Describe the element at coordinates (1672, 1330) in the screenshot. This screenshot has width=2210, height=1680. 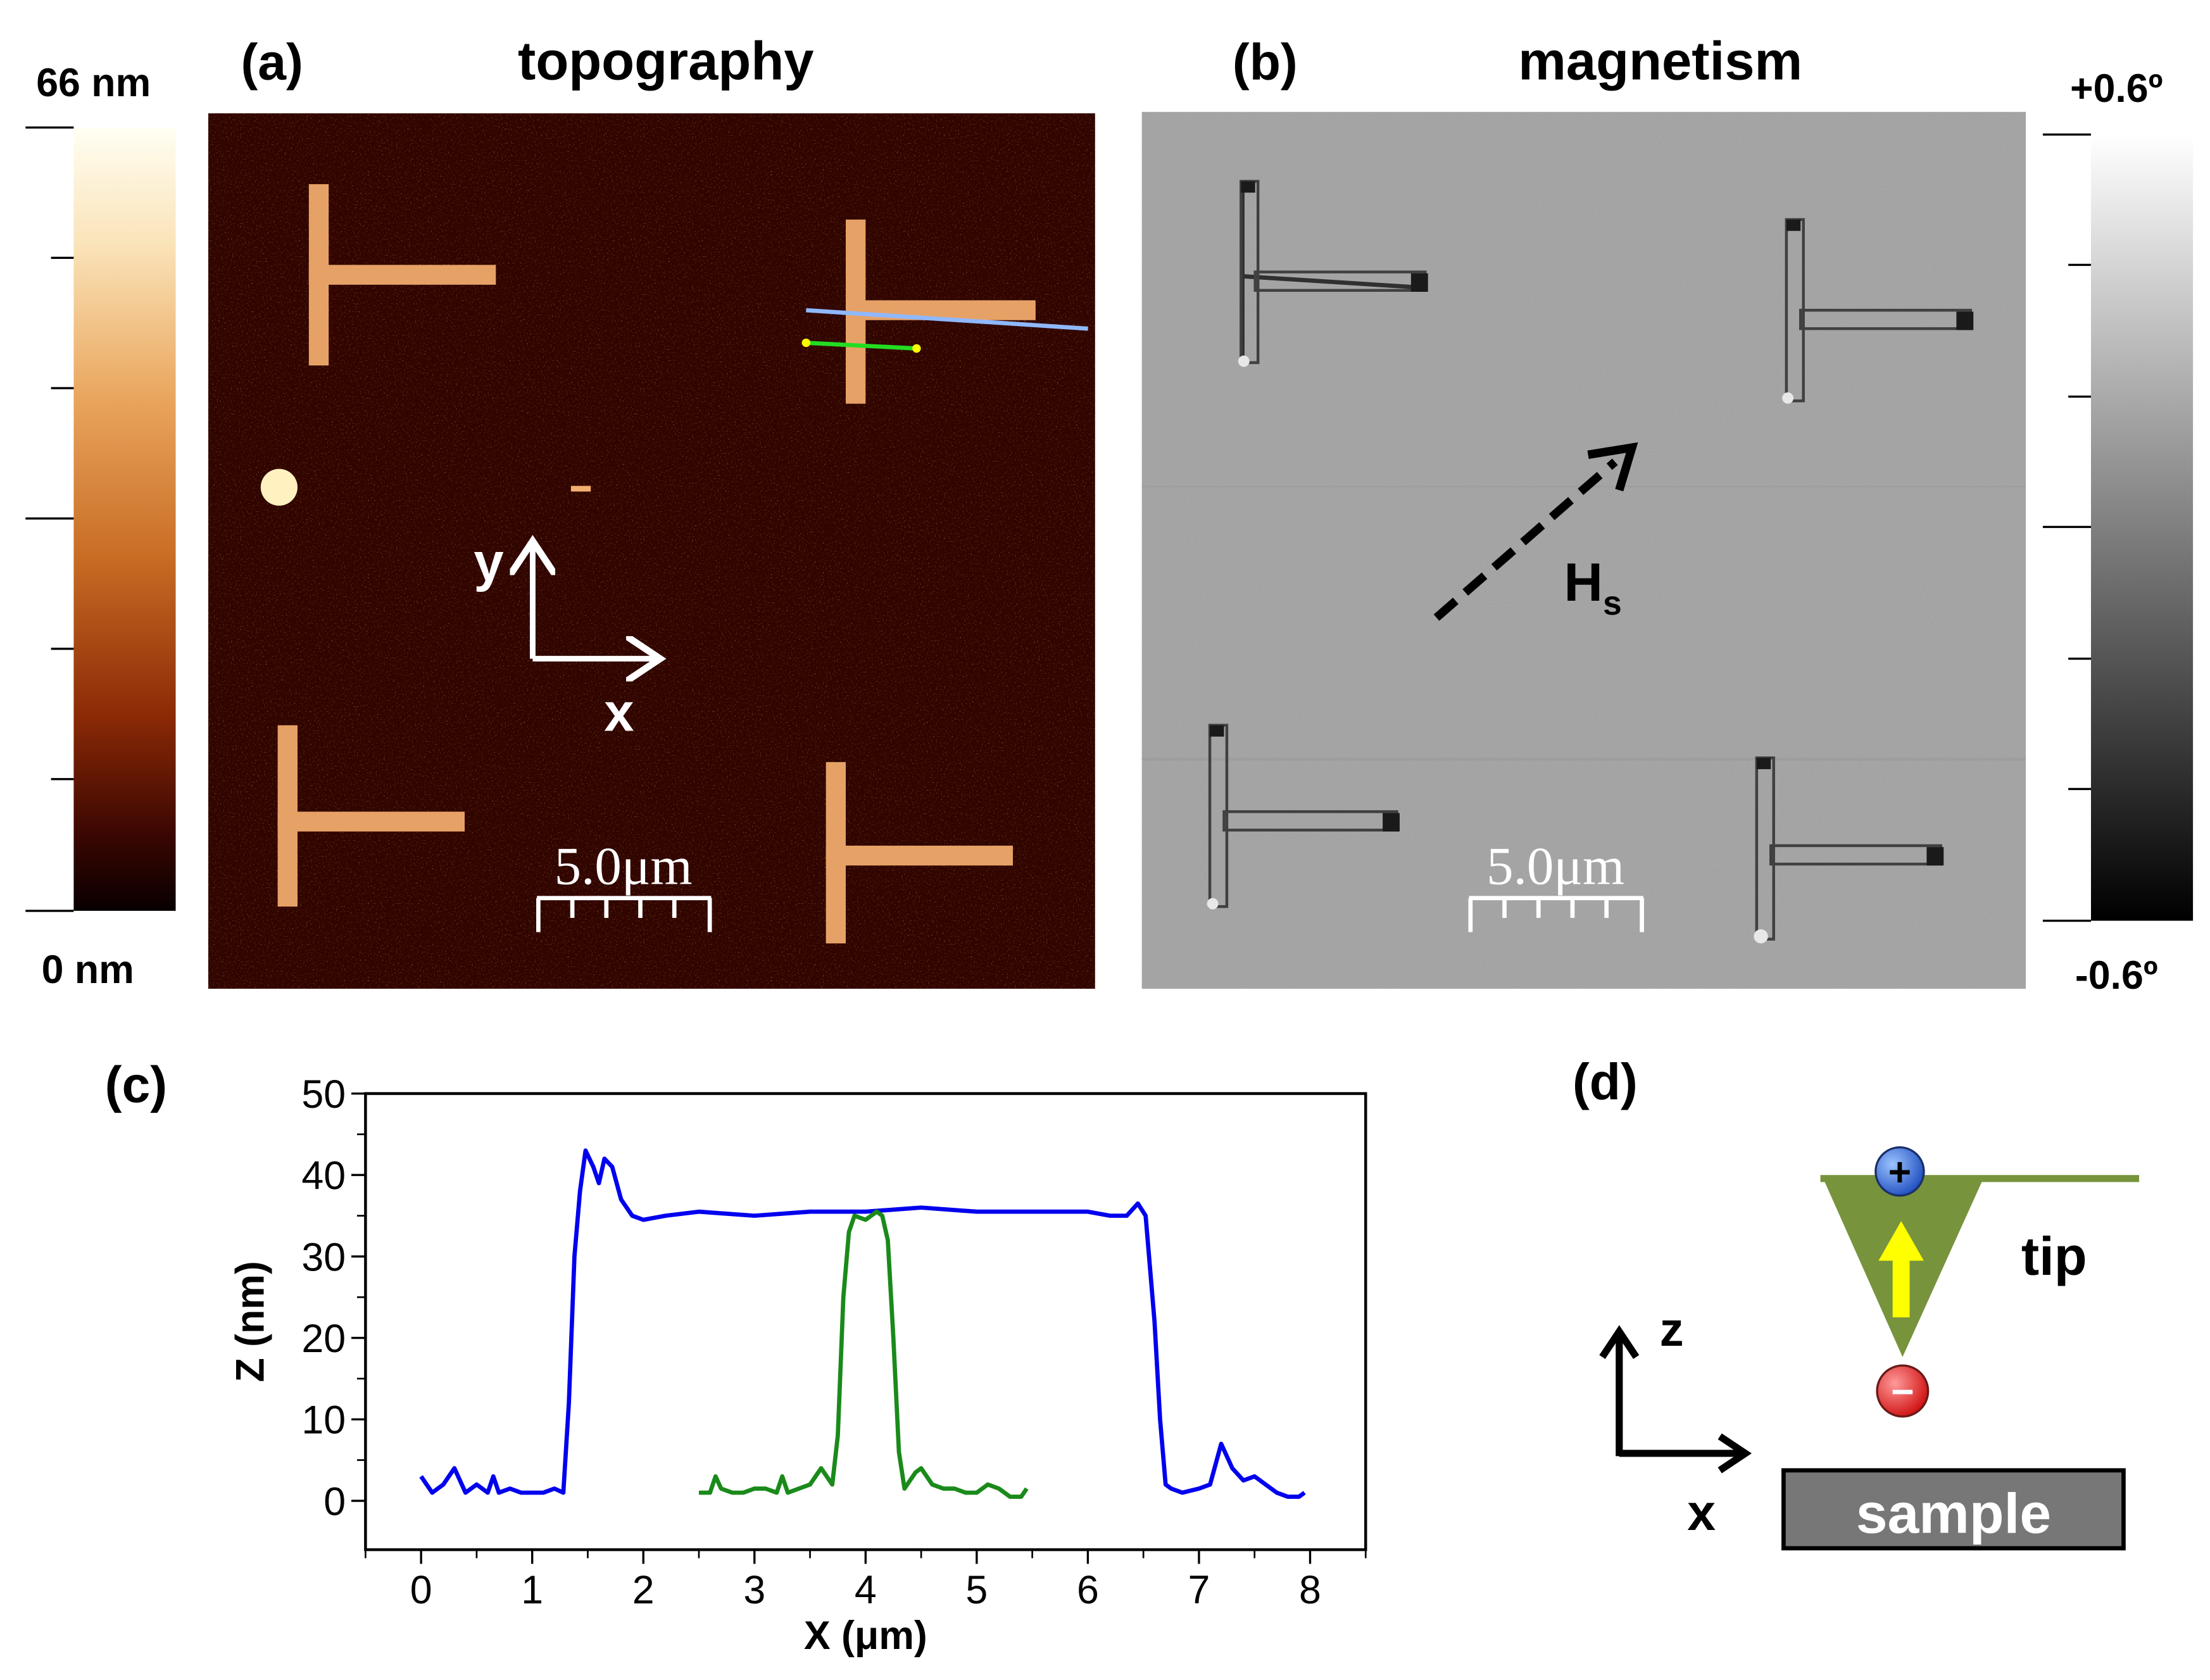
I see `axis-z-label: z` at that location.